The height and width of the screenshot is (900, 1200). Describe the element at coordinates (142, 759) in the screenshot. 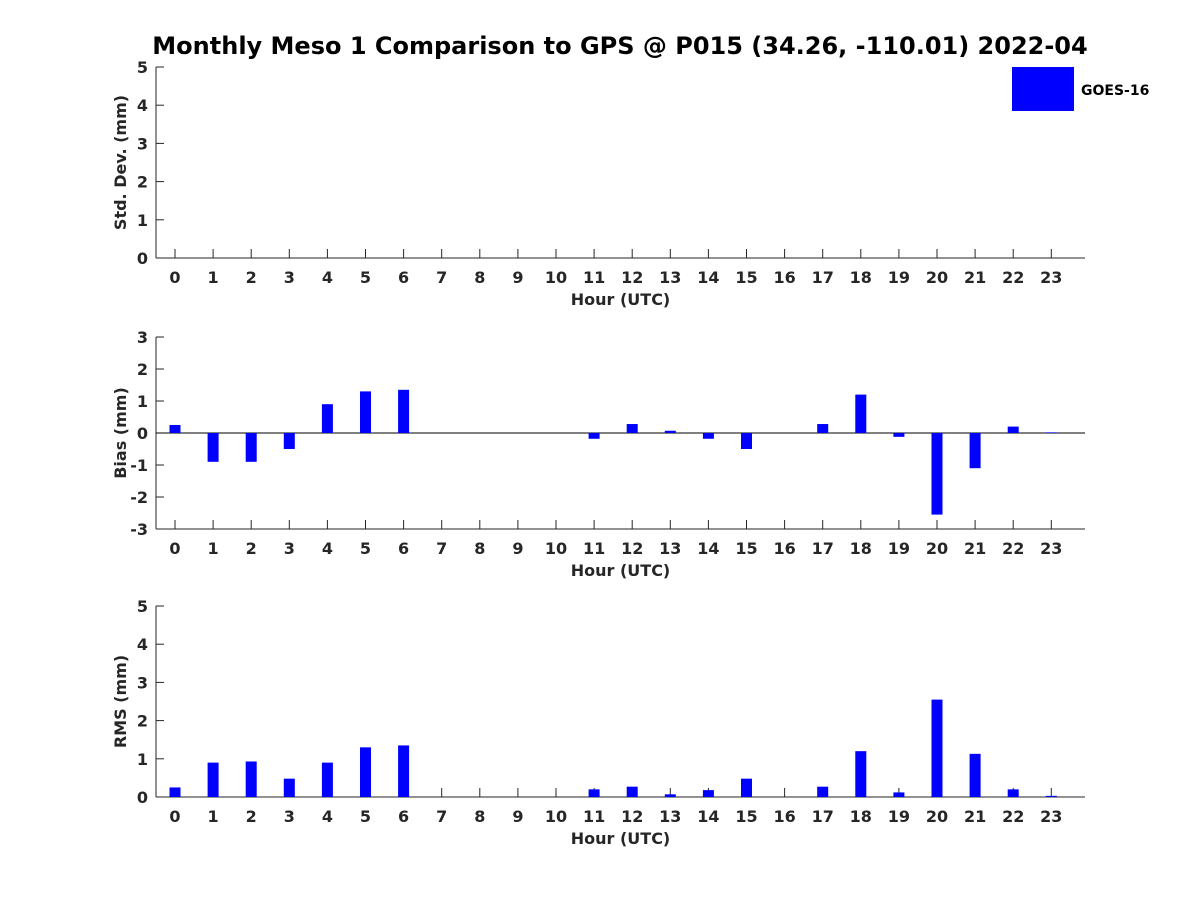

I see `y-tick-label: 1` at that location.